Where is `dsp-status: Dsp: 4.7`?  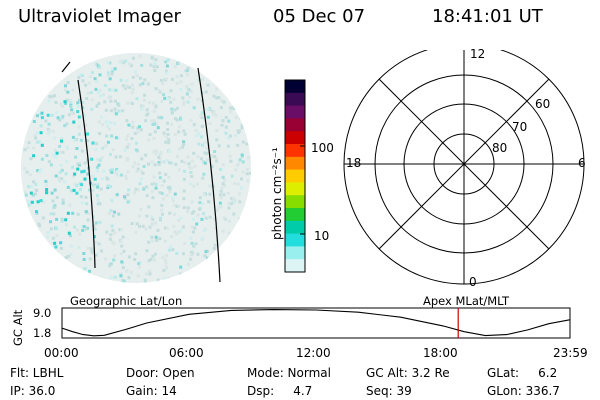
dsp-status: Dsp: 4.7 is located at coordinates (280, 391).